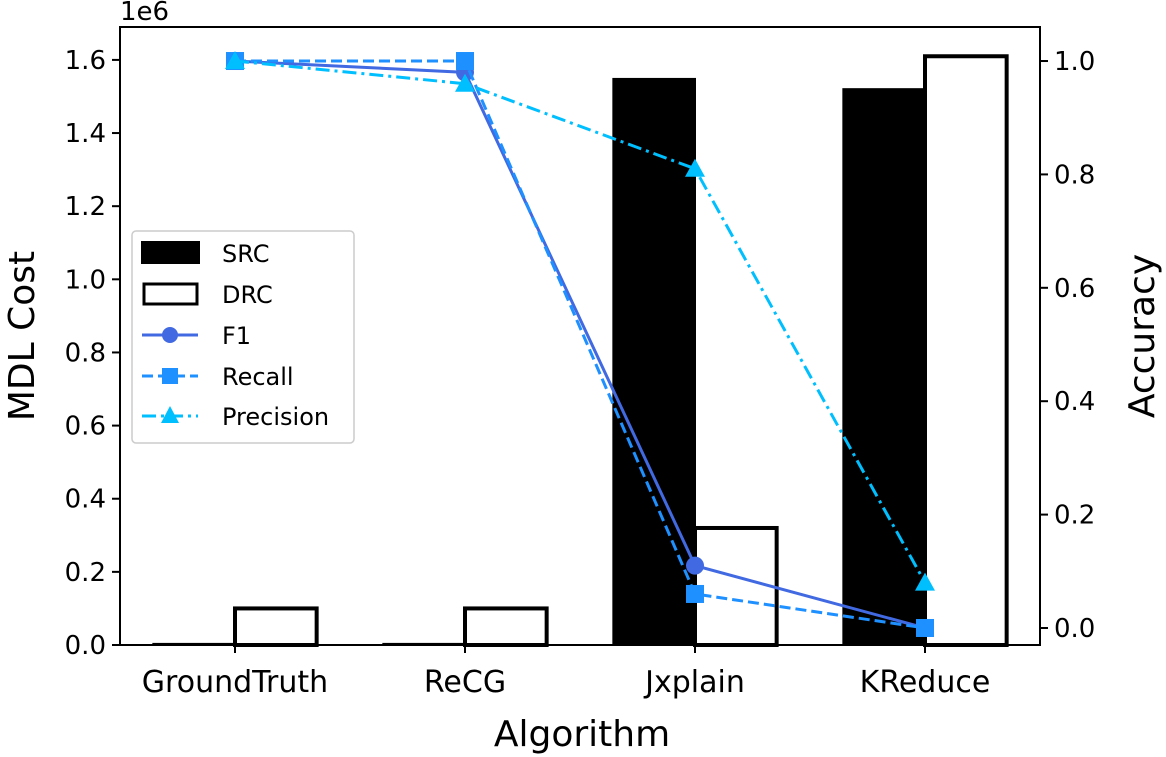 This screenshot has height=757, width=1166. Describe the element at coordinates (236, 336) in the screenshot. I see `legend-label-f1: F1` at that location.